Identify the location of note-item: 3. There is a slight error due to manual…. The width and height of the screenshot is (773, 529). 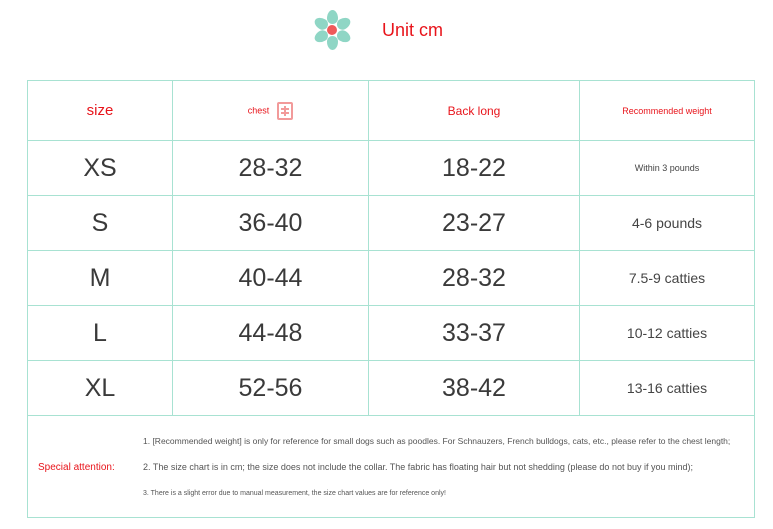
(294, 493).